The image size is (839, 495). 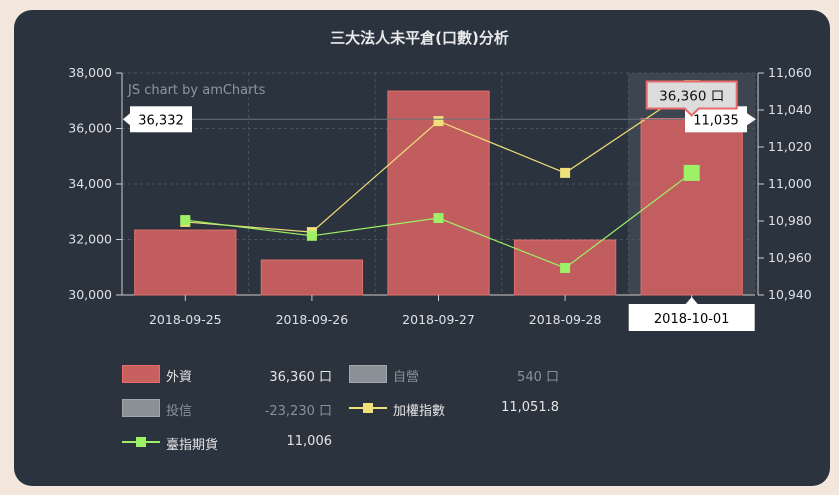 I want to click on cursor-category-label-bg, so click(x=691, y=317).